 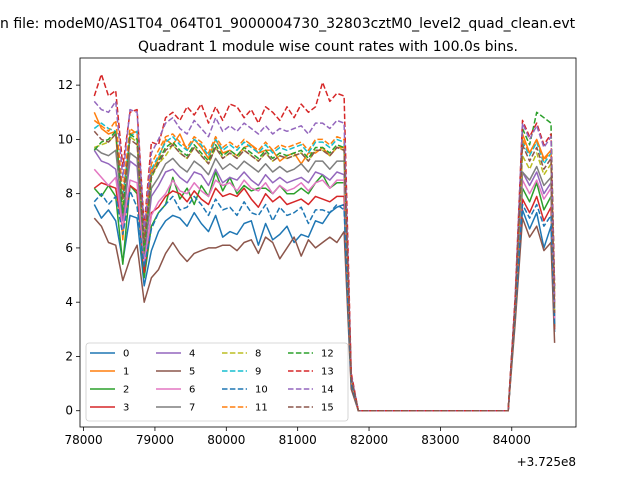 What do you see at coordinates (261, 408) in the screenshot?
I see `legend-label-11: 11` at bounding box center [261, 408].